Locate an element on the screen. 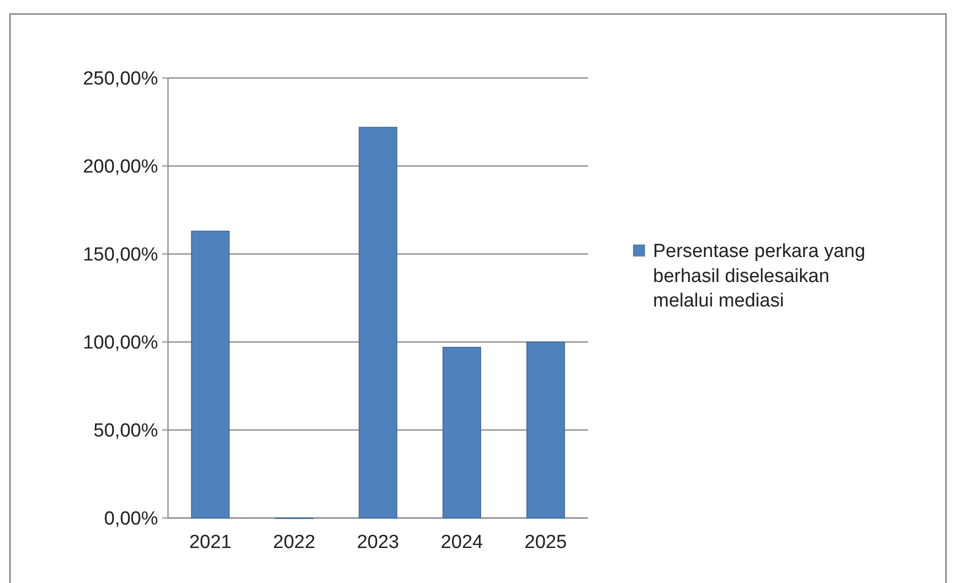  x-tick-label: 2023 is located at coordinates (378, 542).